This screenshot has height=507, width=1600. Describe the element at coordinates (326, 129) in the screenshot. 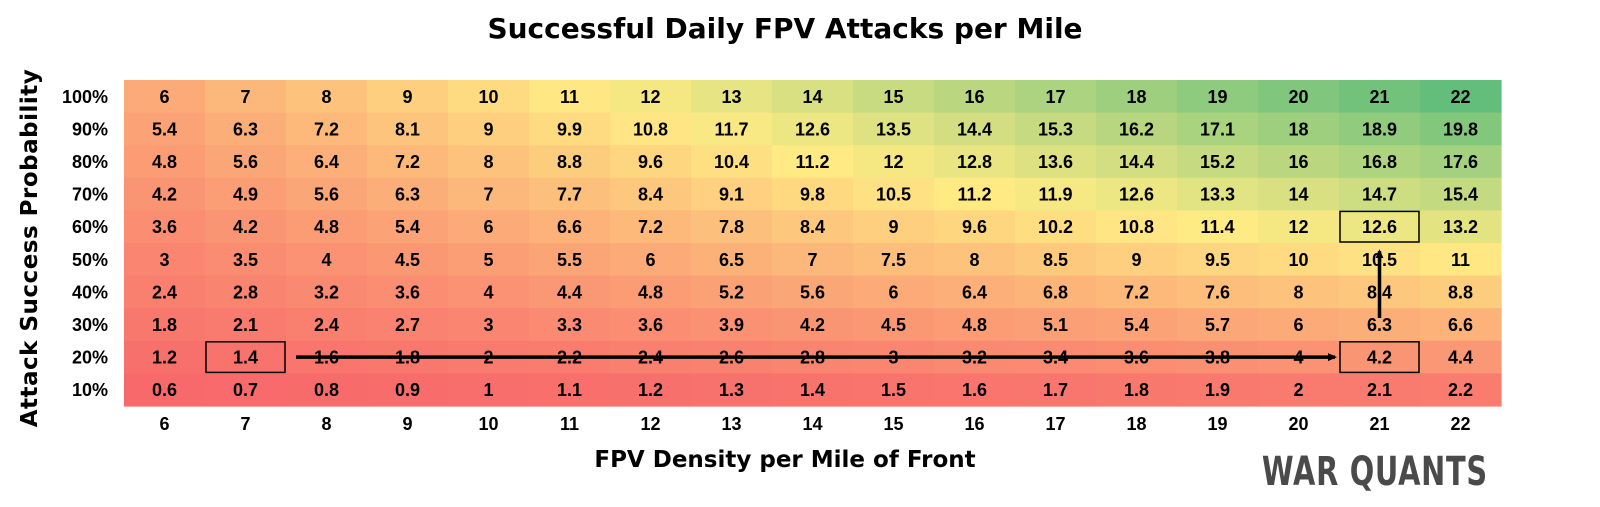

I see `cell-value-label: 7.2` at that location.